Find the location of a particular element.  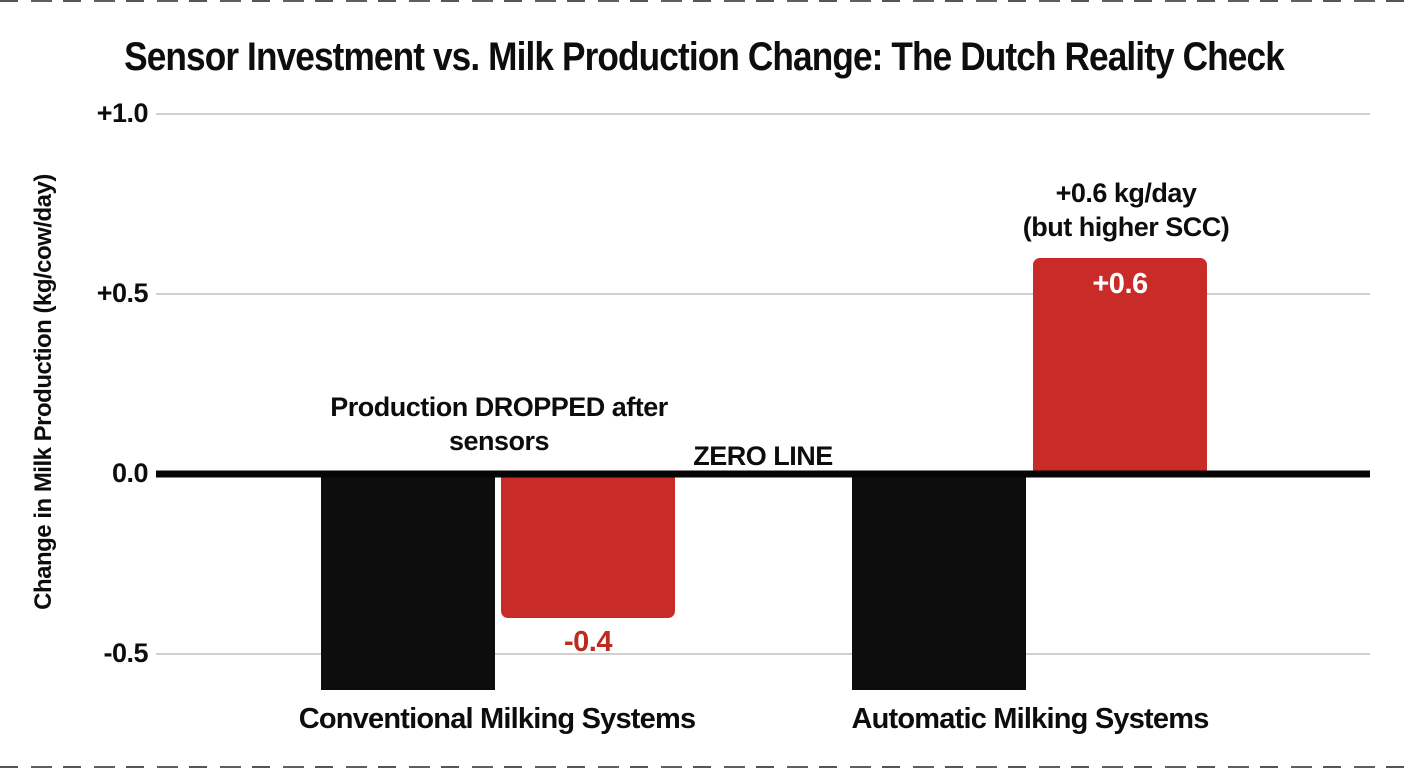

category-label-conventional: Conventional Milking Systems is located at coordinates (497, 719).